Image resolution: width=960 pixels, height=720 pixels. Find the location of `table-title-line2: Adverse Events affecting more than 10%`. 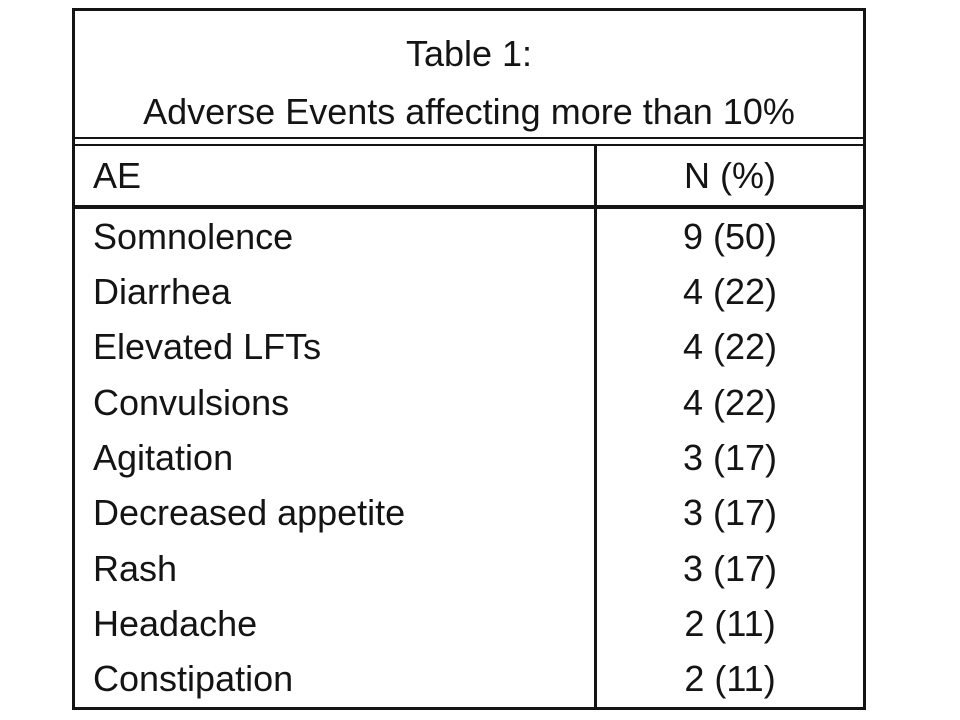

table-title-line2: Adverse Events affecting more than 10% is located at coordinates (469, 111).